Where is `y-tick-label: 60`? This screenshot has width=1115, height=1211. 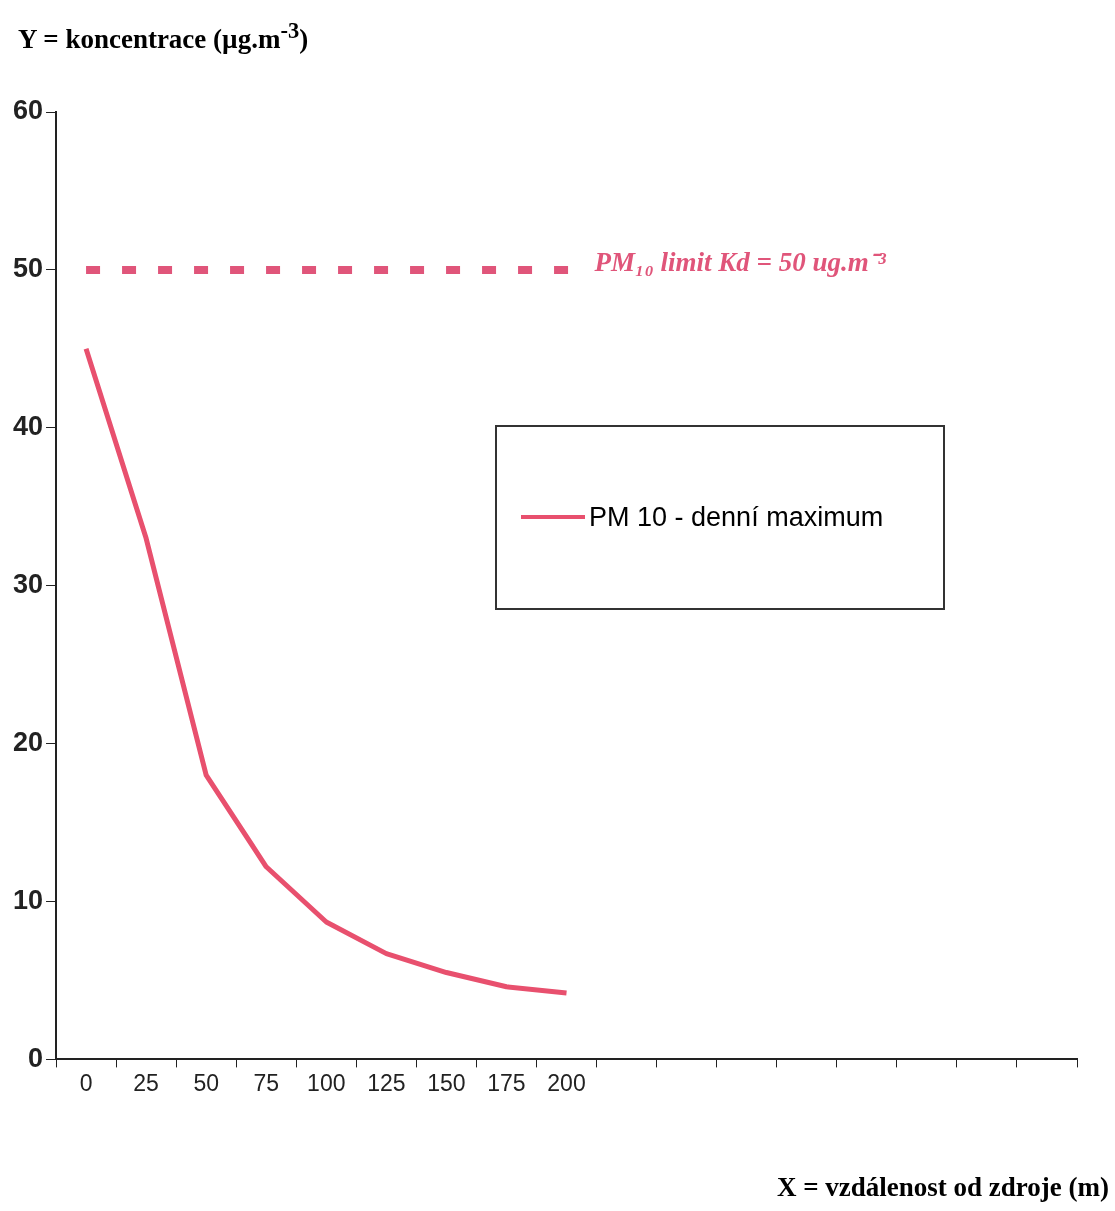
y-tick-label: 60 is located at coordinates (28, 110).